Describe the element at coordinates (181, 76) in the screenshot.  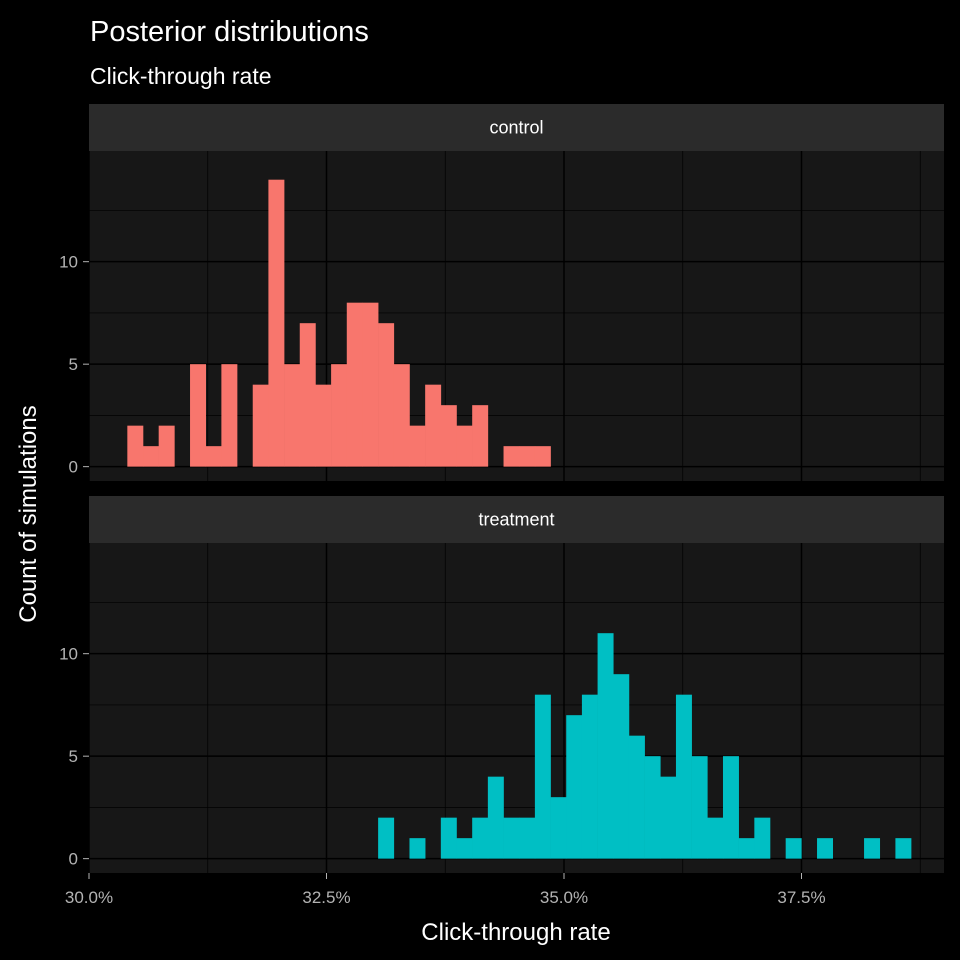
I see `chart-subtitle: Click-through rate` at that location.